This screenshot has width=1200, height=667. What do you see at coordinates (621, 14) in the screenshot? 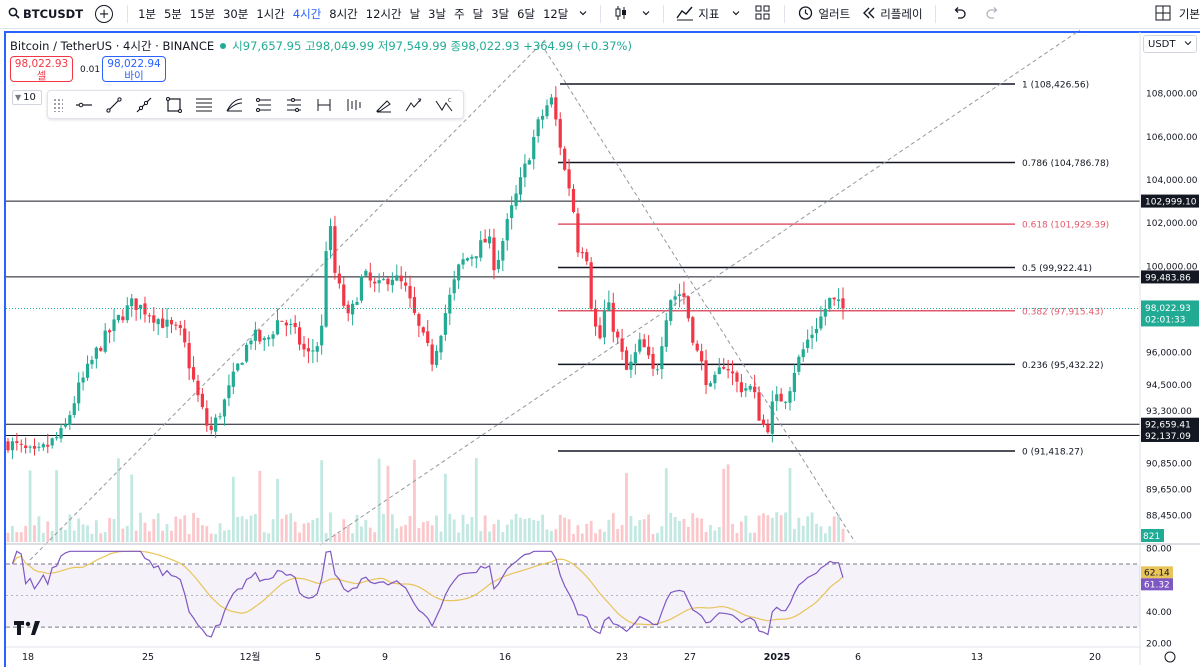
I see `candle-type-icon` at bounding box center [621, 14].